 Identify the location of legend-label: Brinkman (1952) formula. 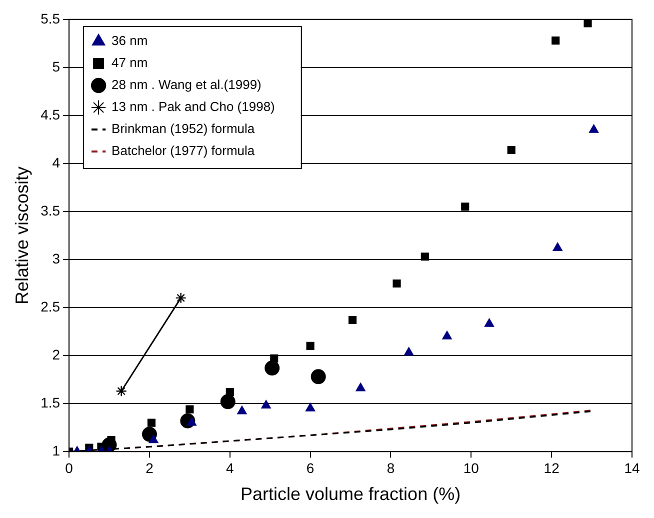
(184, 128).